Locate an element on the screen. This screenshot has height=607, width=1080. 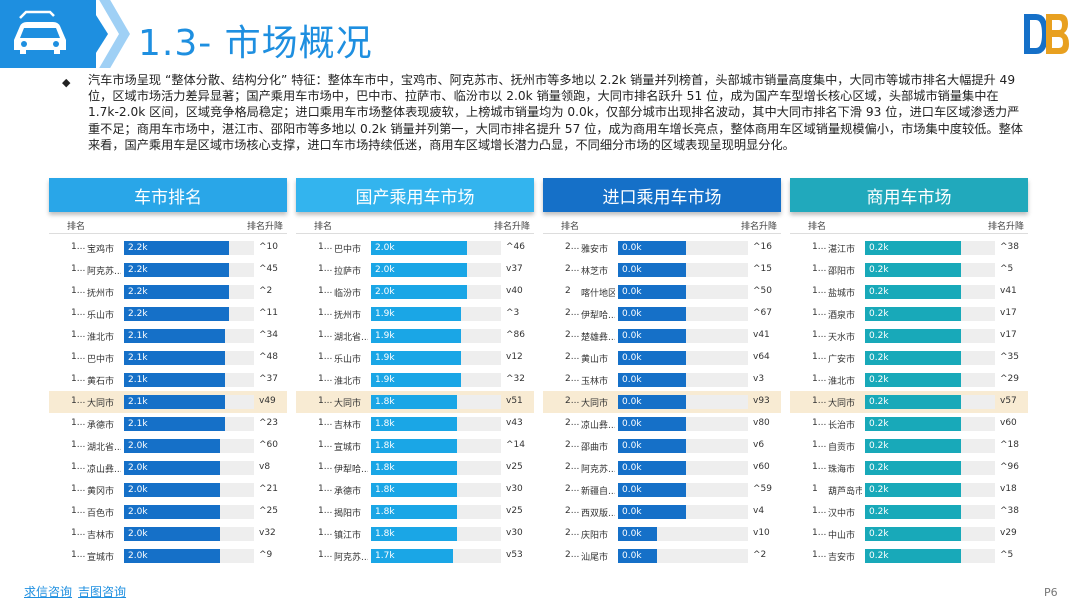
rank-change: ^25 is located at coordinates (268, 511).